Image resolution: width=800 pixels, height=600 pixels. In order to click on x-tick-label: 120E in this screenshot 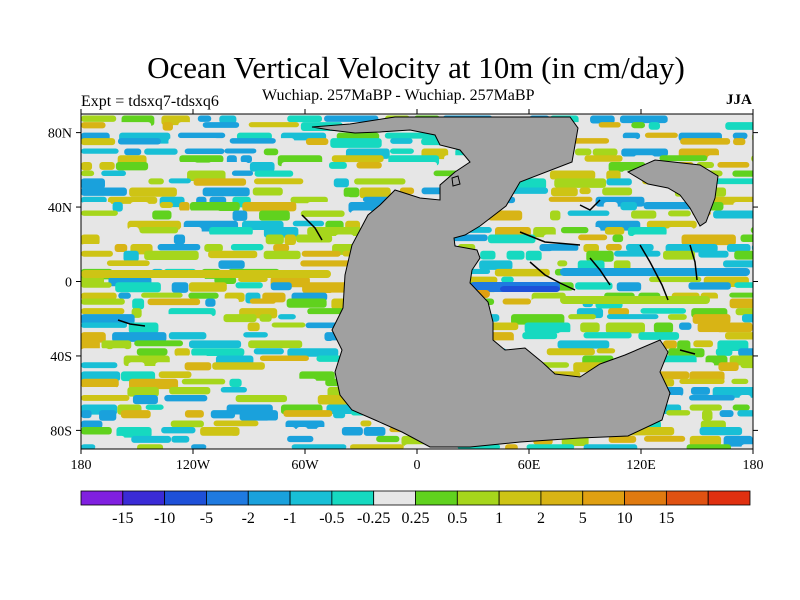, I will do `click(641, 465)`.